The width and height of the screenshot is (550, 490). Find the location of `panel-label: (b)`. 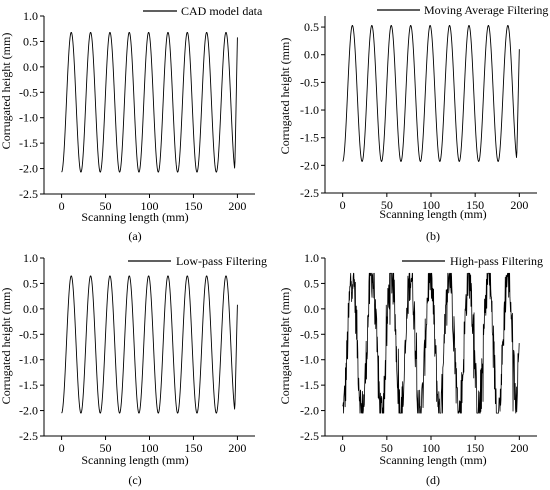

panel-label: (b) is located at coordinates (433, 236).